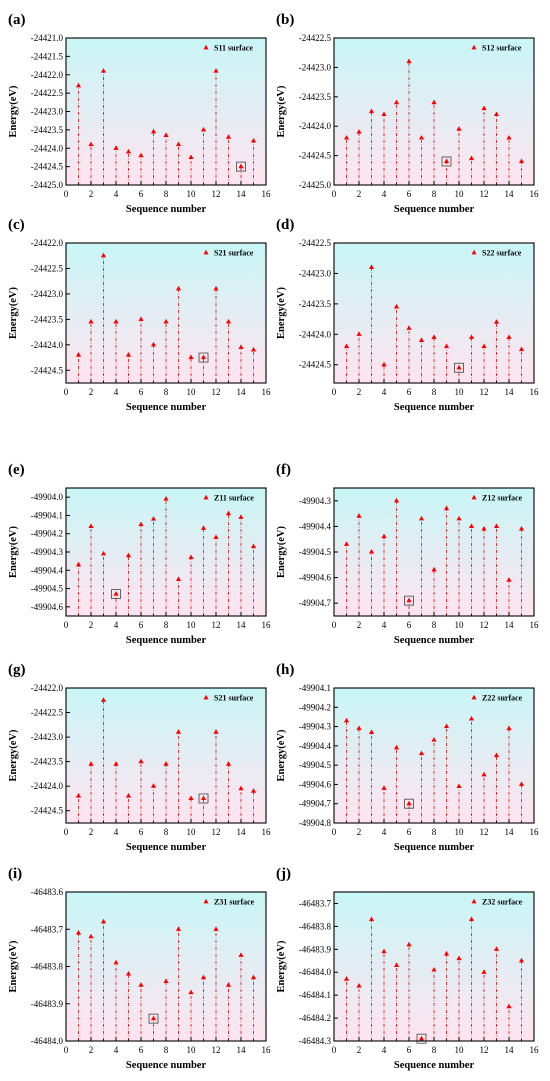  What do you see at coordinates (47, 570) in the screenshot?
I see `y-tick-label: -49904.4` at bounding box center [47, 570].